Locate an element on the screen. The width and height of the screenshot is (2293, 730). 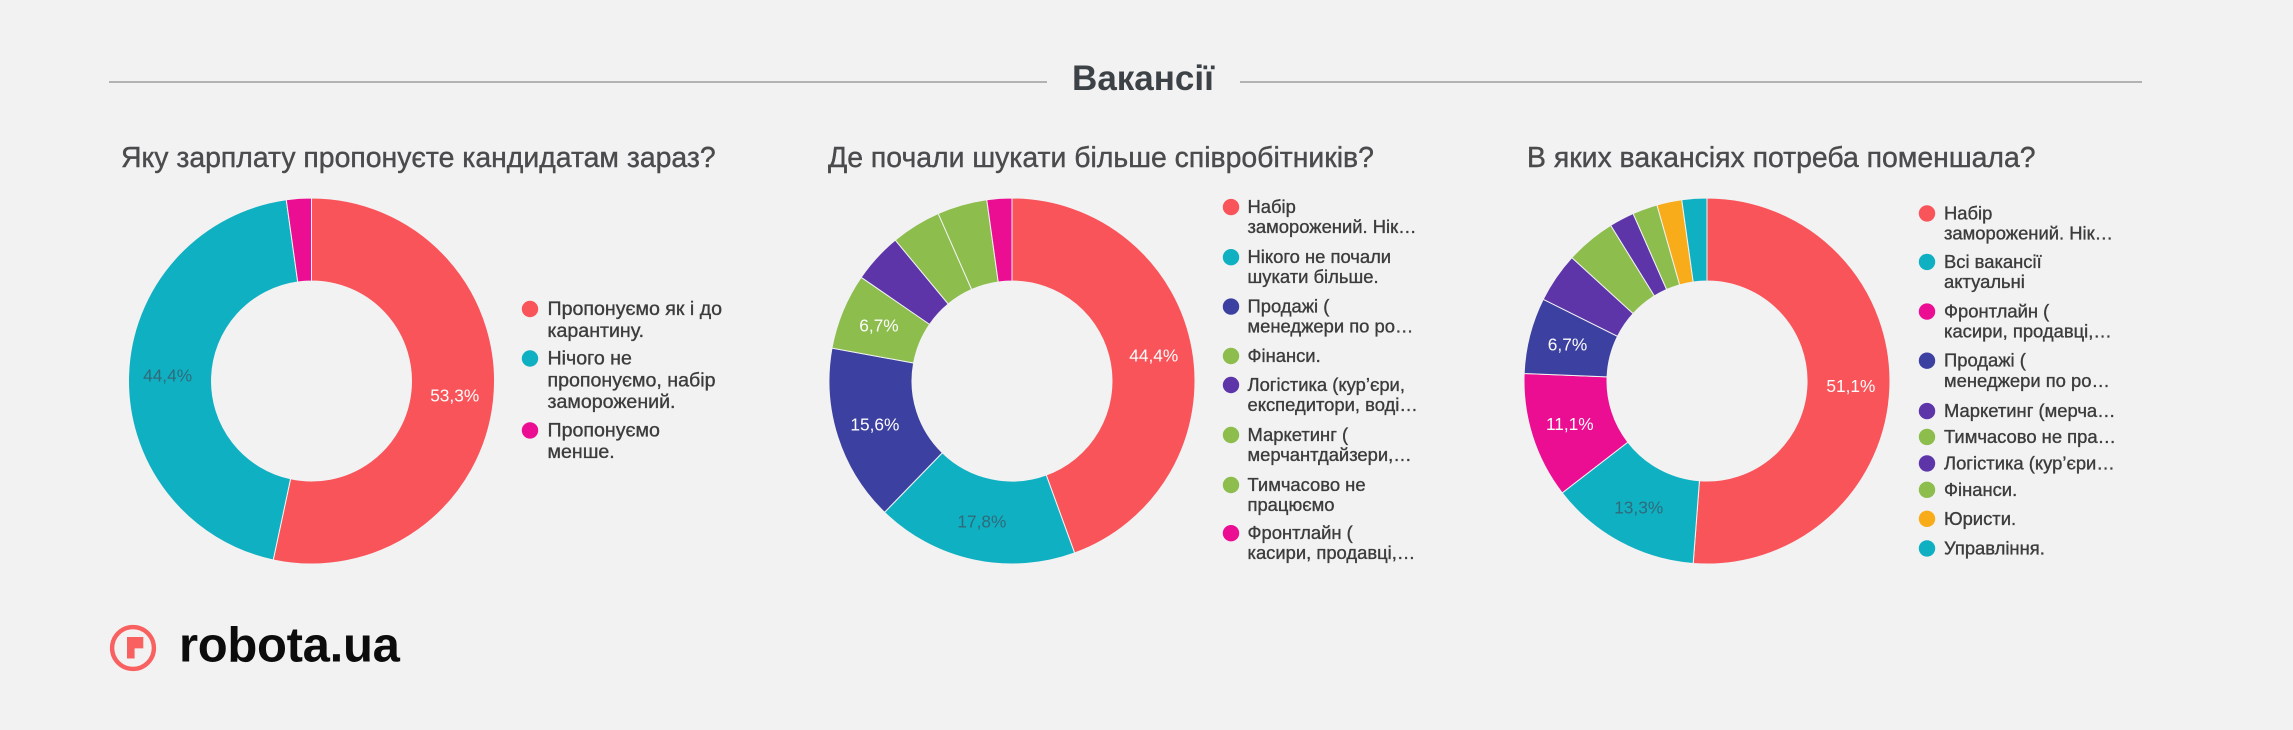
svg-text: 51,1% is located at coordinates (1850, 386).